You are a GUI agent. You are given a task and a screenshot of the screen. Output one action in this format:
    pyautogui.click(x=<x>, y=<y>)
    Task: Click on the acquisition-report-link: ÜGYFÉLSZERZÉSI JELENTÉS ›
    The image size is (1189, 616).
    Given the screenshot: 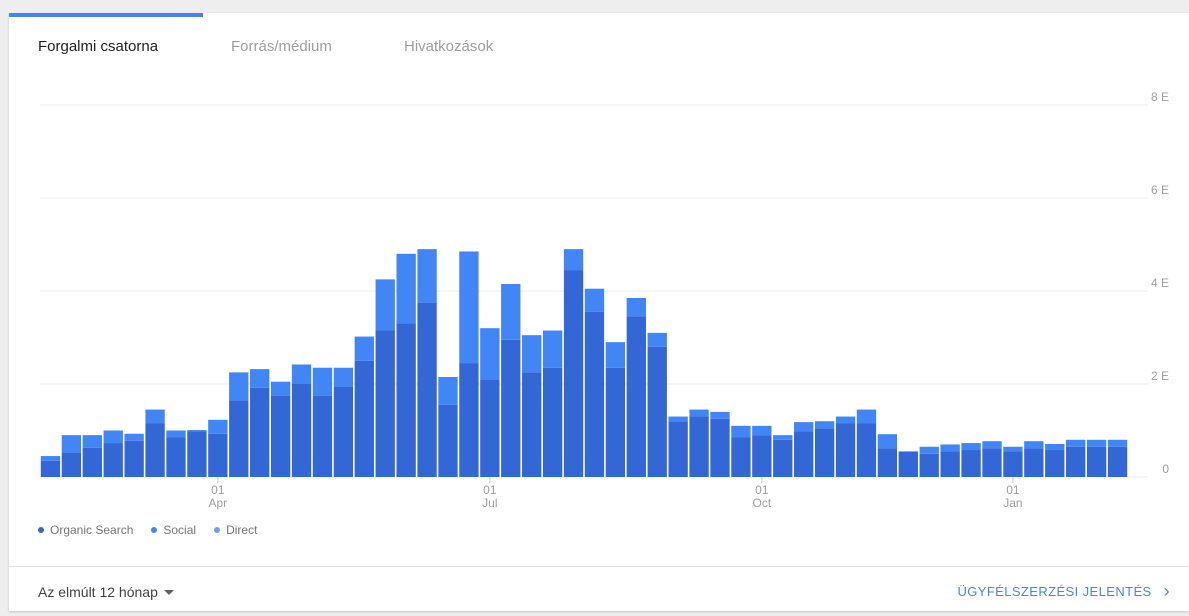 What is the action you would take?
    pyautogui.click(x=1063, y=590)
    